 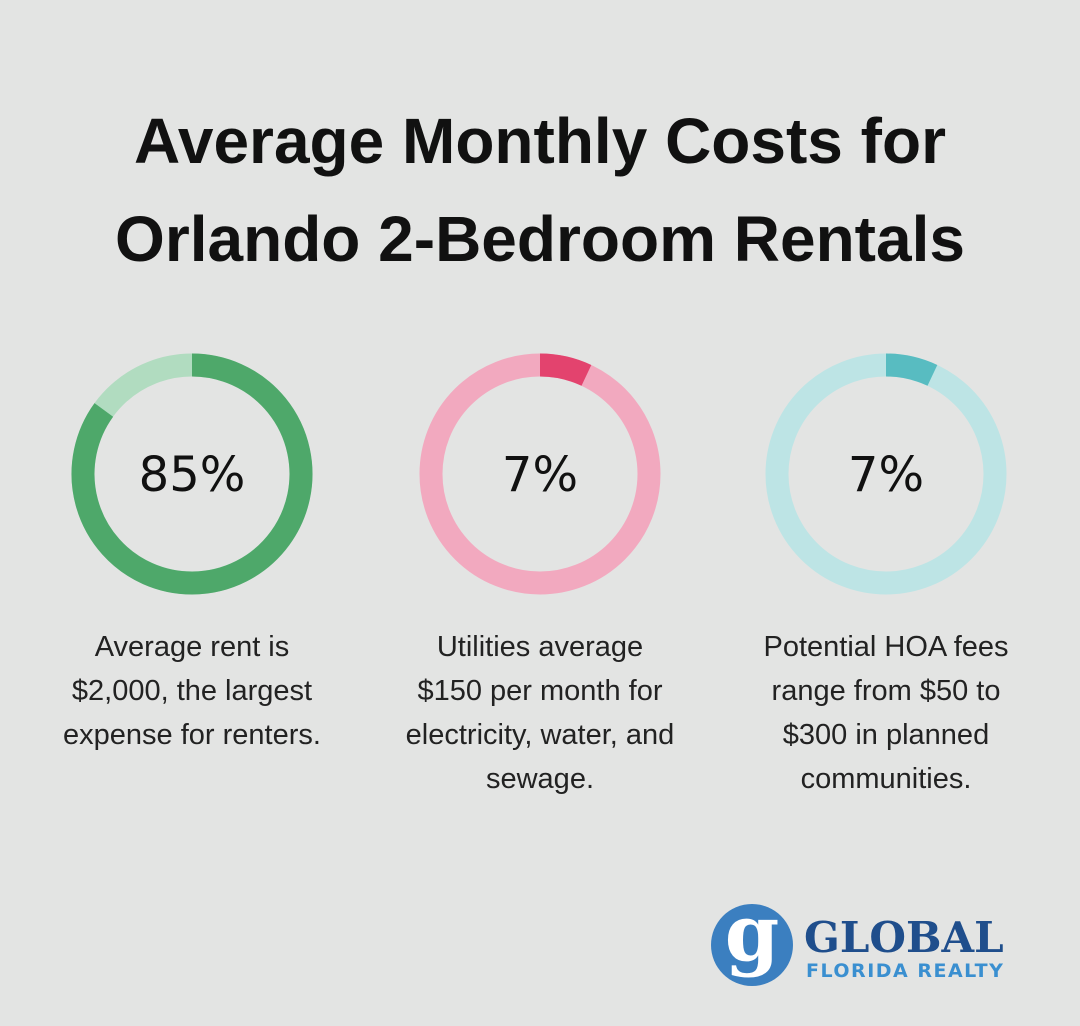 I want to click on caption-line: $2,000, the largest, so click(x=192, y=691).